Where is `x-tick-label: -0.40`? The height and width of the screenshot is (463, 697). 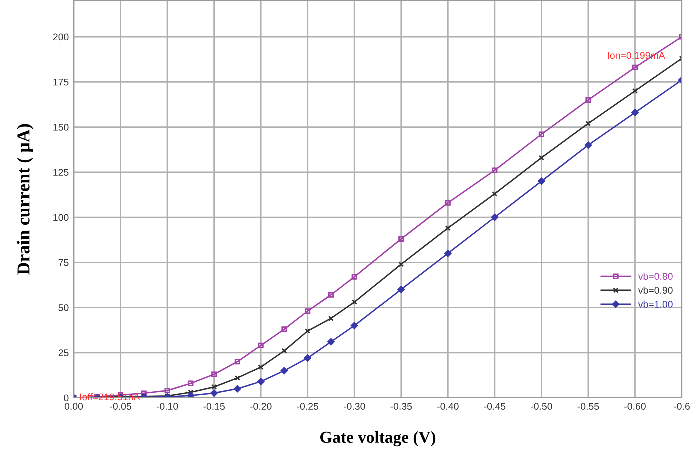
x-tick-label: -0.40 is located at coordinates (448, 406).